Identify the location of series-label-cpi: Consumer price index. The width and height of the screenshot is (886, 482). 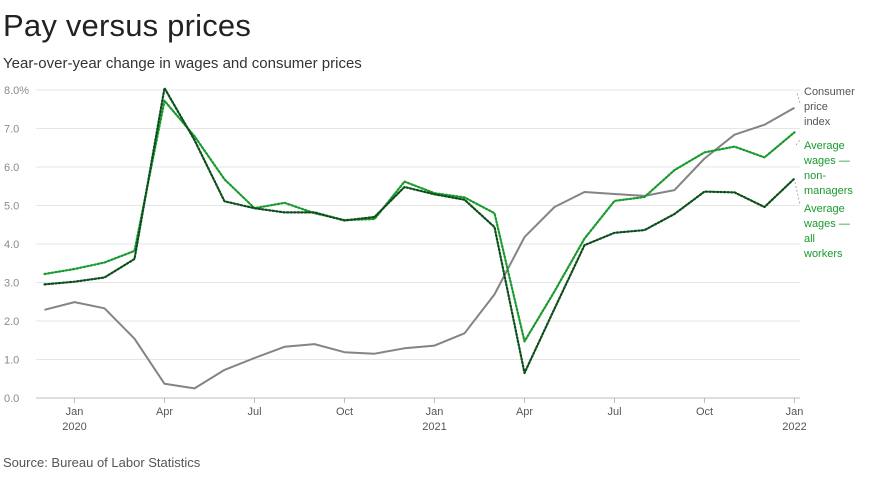
(829, 107).